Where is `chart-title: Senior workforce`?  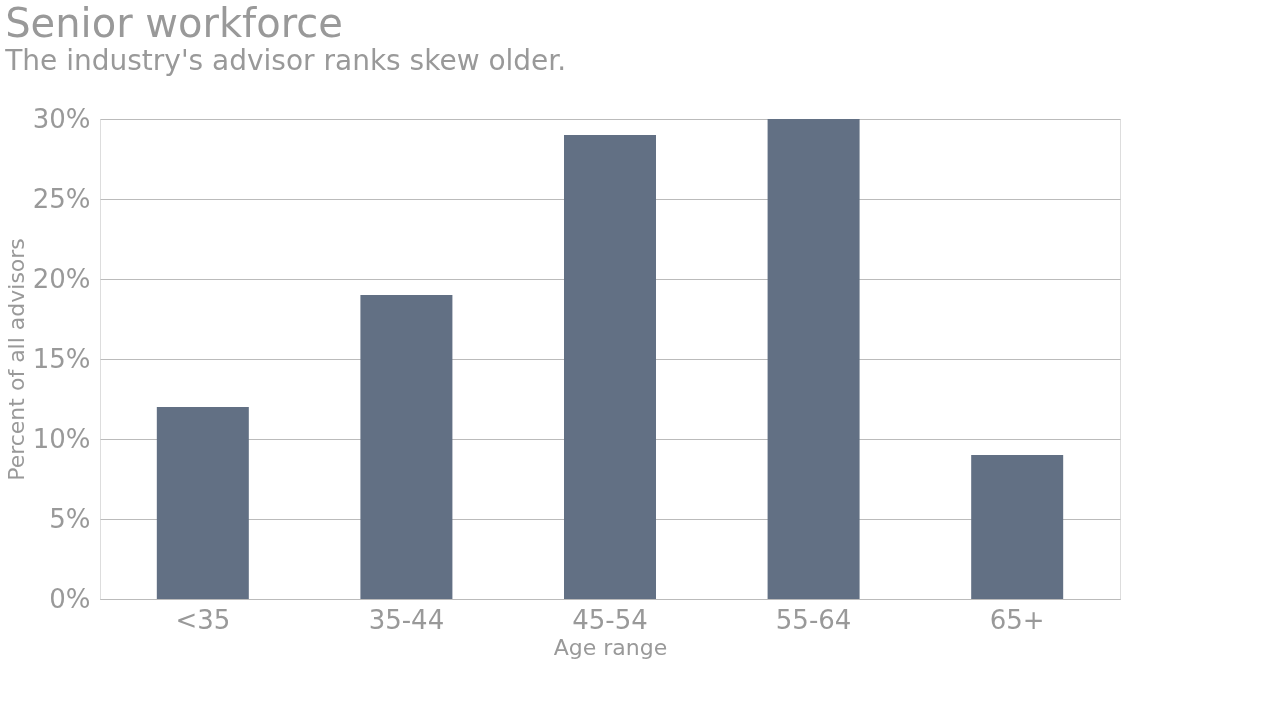
chart-title: Senior workforce is located at coordinates (174, 23).